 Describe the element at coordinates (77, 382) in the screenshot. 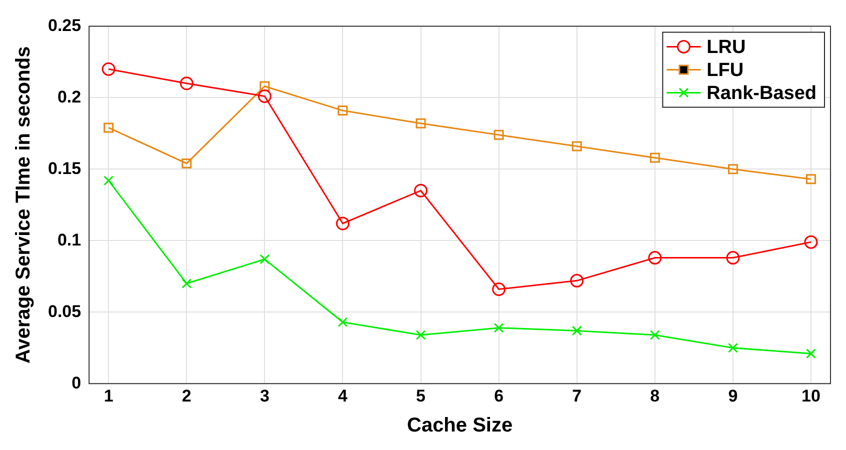

I see `y-tick-label: 0` at that location.